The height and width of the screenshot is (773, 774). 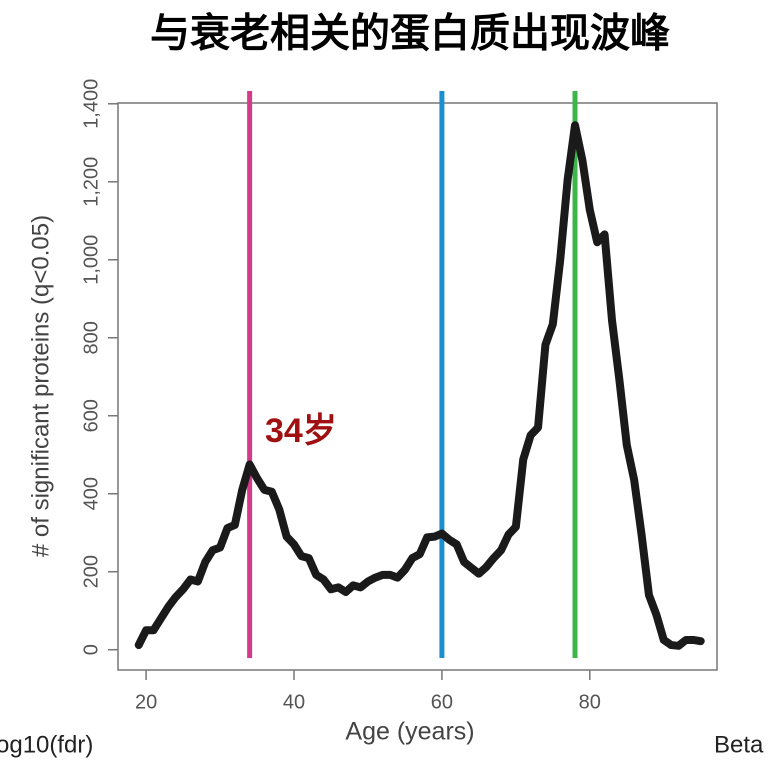 I want to click on y-axis-label: # of significant proteins (q<0.05), so click(x=40, y=386).